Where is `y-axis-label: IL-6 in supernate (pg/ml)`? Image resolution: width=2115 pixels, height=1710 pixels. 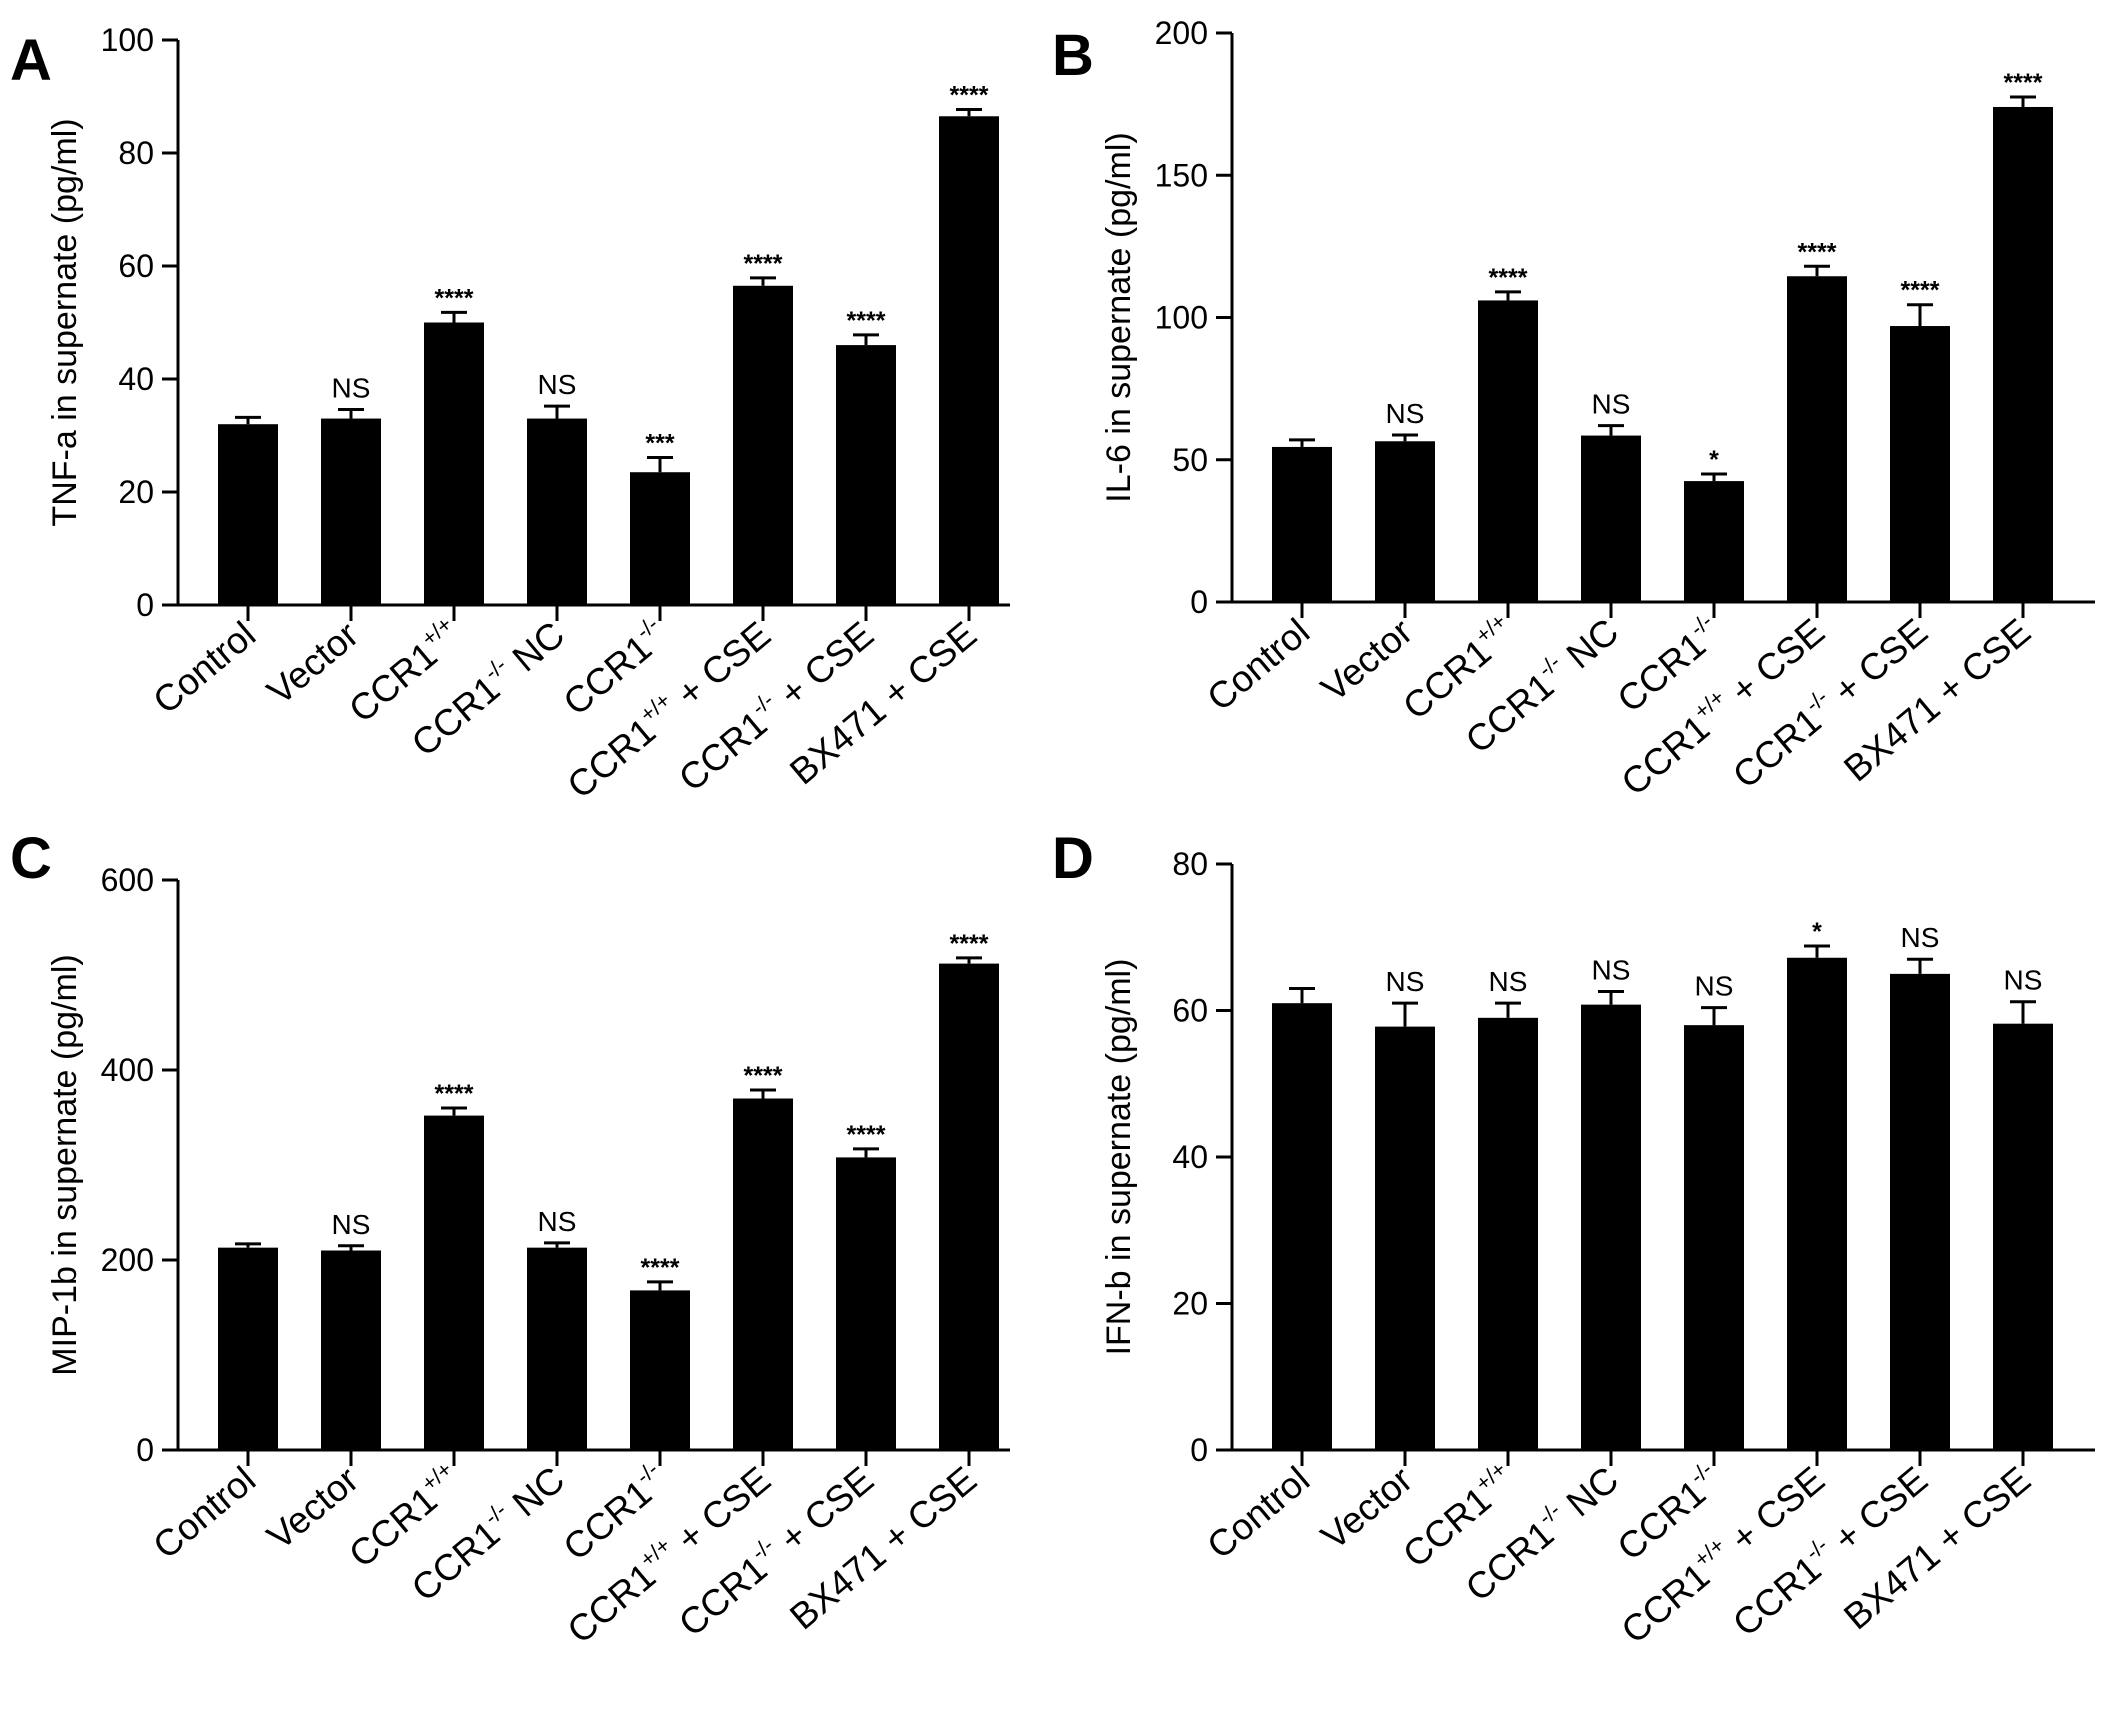 y-axis-label: IL-6 in supernate (pg/ml) is located at coordinates (1119, 317).